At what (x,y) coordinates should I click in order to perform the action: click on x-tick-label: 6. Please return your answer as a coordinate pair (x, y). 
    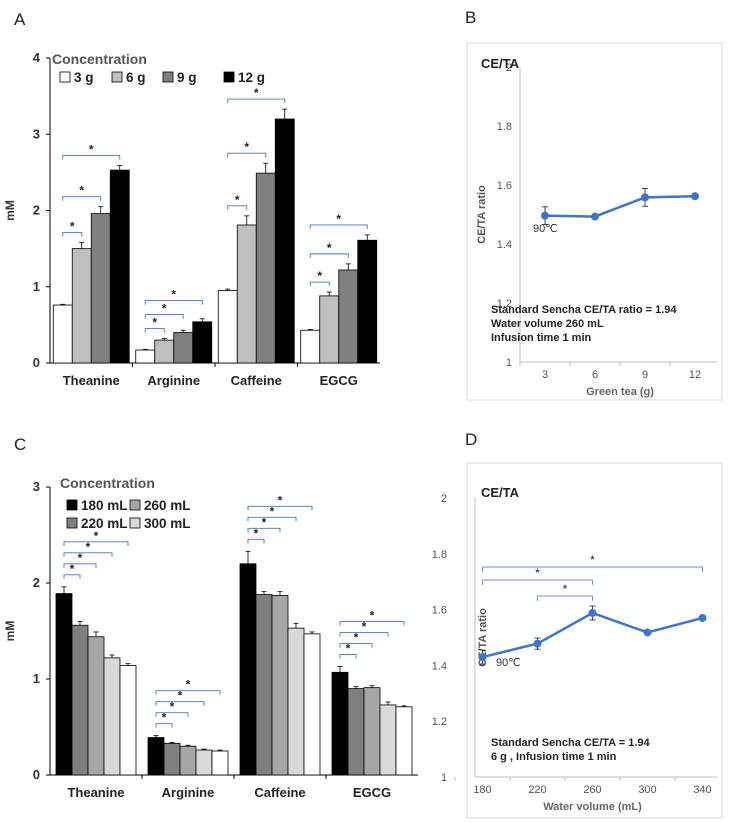
    Looking at the image, I should click on (595, 375).